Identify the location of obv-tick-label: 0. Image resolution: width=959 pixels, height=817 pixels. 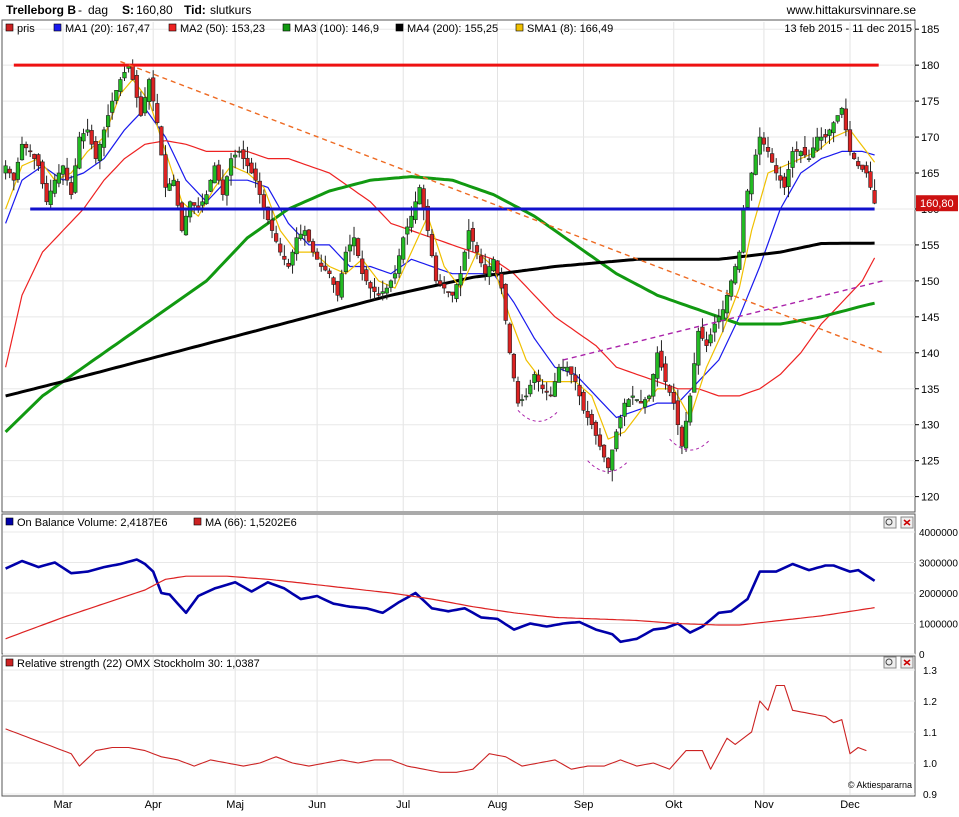
(922, 655).